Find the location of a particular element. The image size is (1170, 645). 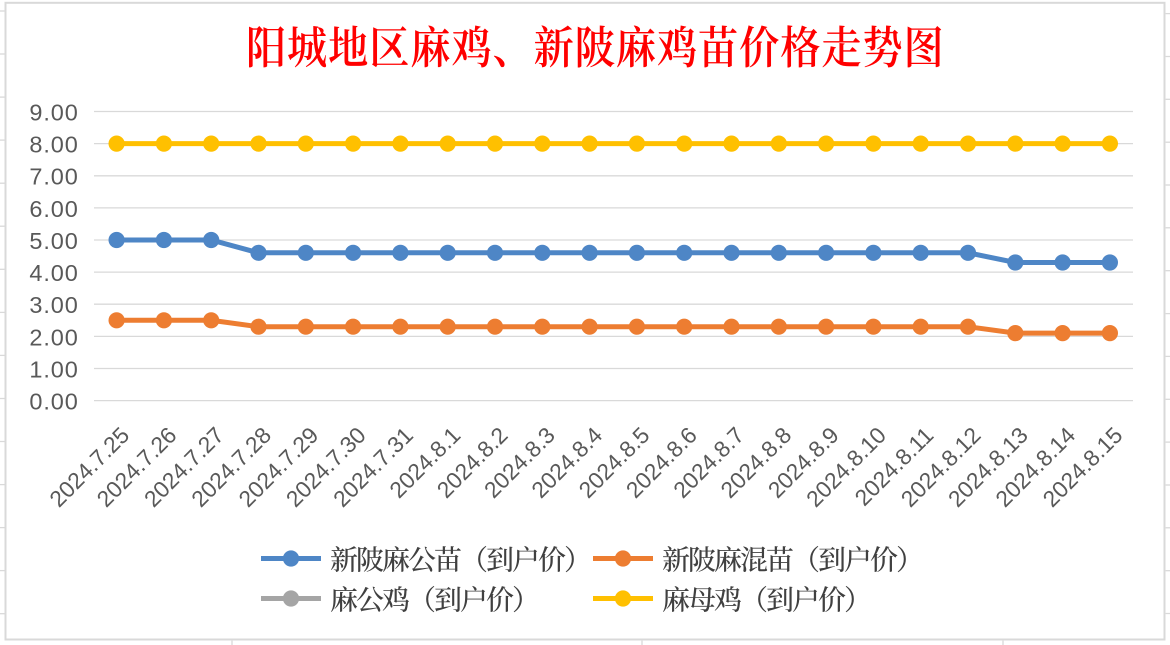

svg-text: 2.00 is located at coordinates (53, 337).